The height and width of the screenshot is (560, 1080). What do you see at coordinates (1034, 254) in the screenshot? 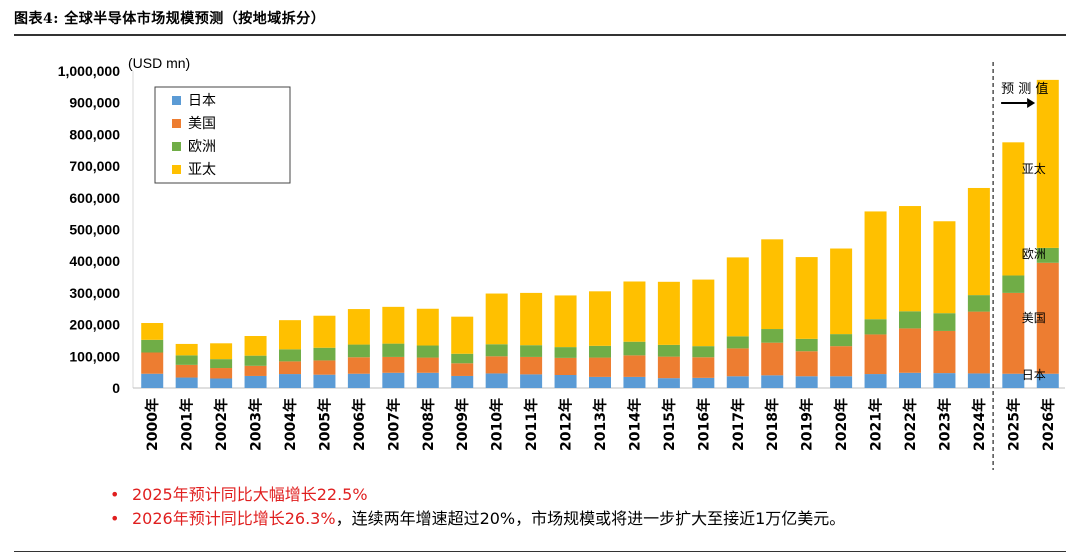
I see `inline-region-label: 欧洲` at bounding box center [1034, 254].